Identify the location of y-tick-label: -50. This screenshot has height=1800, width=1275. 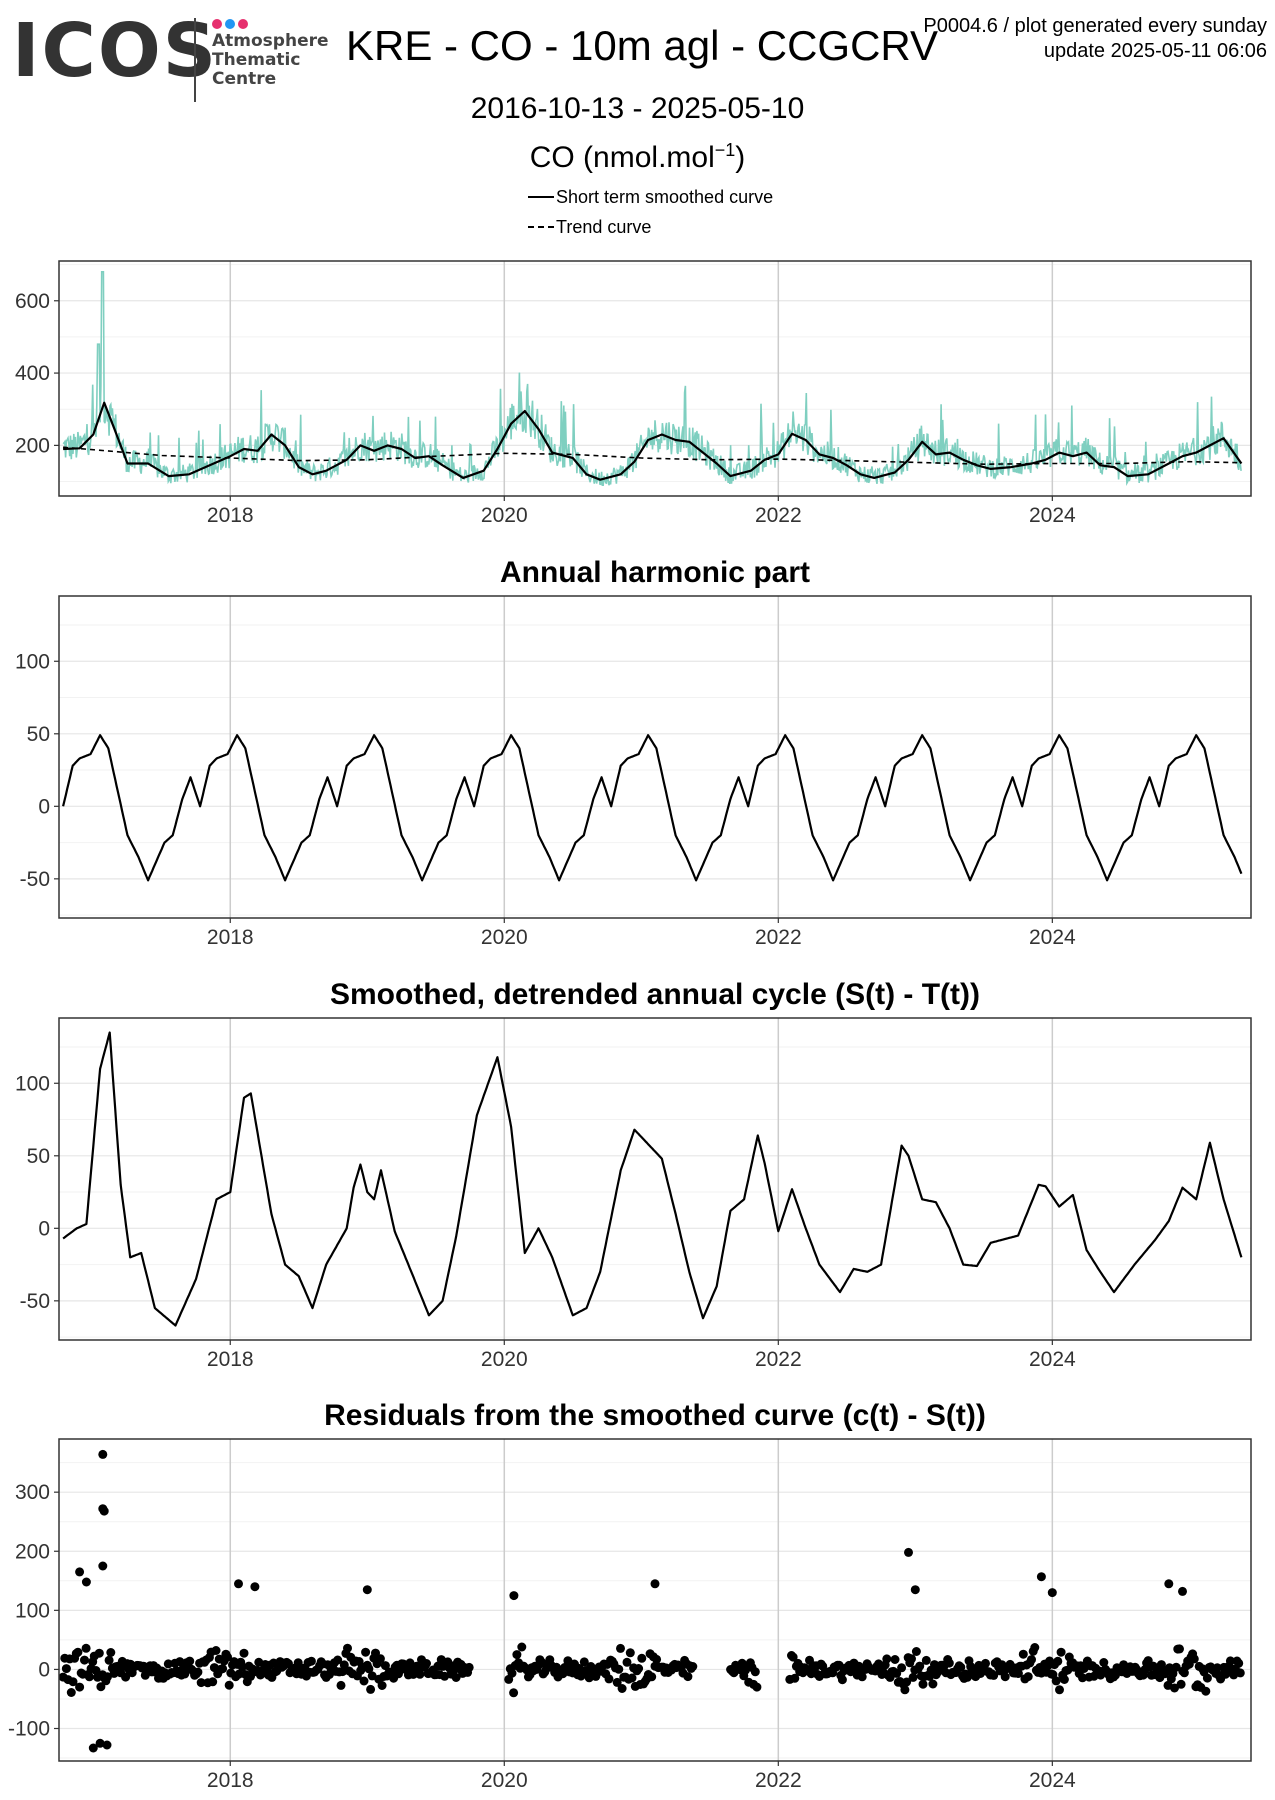
(35, 1301).